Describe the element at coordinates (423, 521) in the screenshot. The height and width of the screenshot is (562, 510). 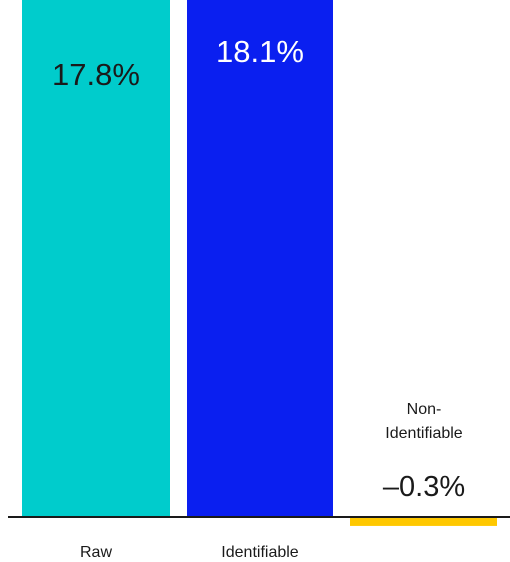
I see `bar-non-identifiable` at that location.